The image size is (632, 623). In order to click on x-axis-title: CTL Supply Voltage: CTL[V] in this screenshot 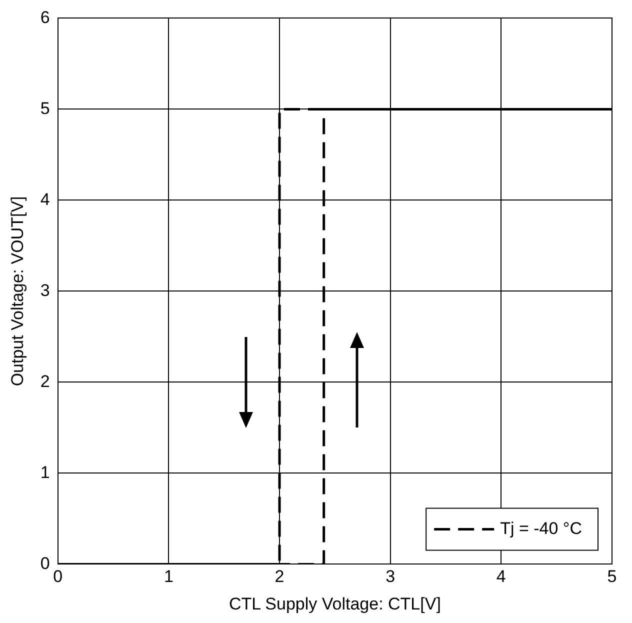, I will do `click(334, 604)`.